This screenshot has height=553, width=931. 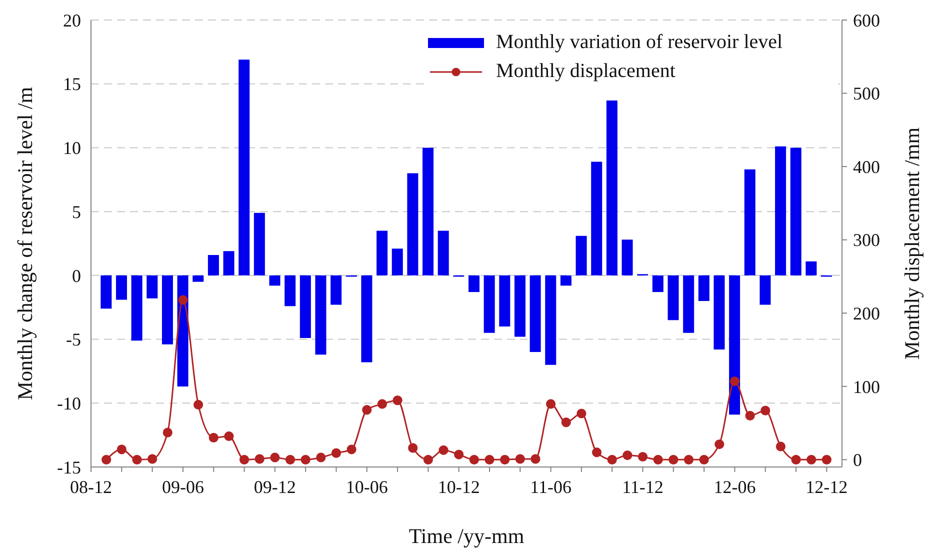 What do you see at coordinates (459, 486) in the screenshot?
I see `x-tick-label: 10-12` at bounding box center [459, 486].